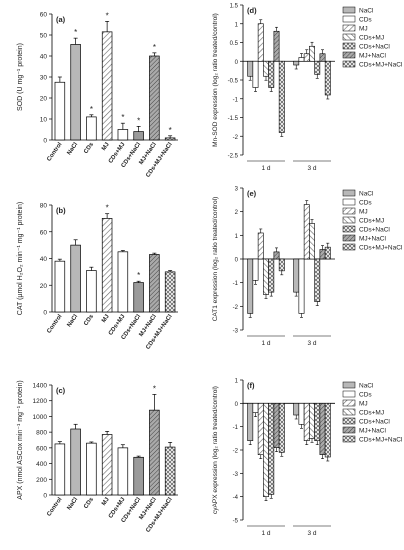 The height and width of the screenshot is (550, 404). I want to click on y-tick-label: 1000, so click(40, 417).